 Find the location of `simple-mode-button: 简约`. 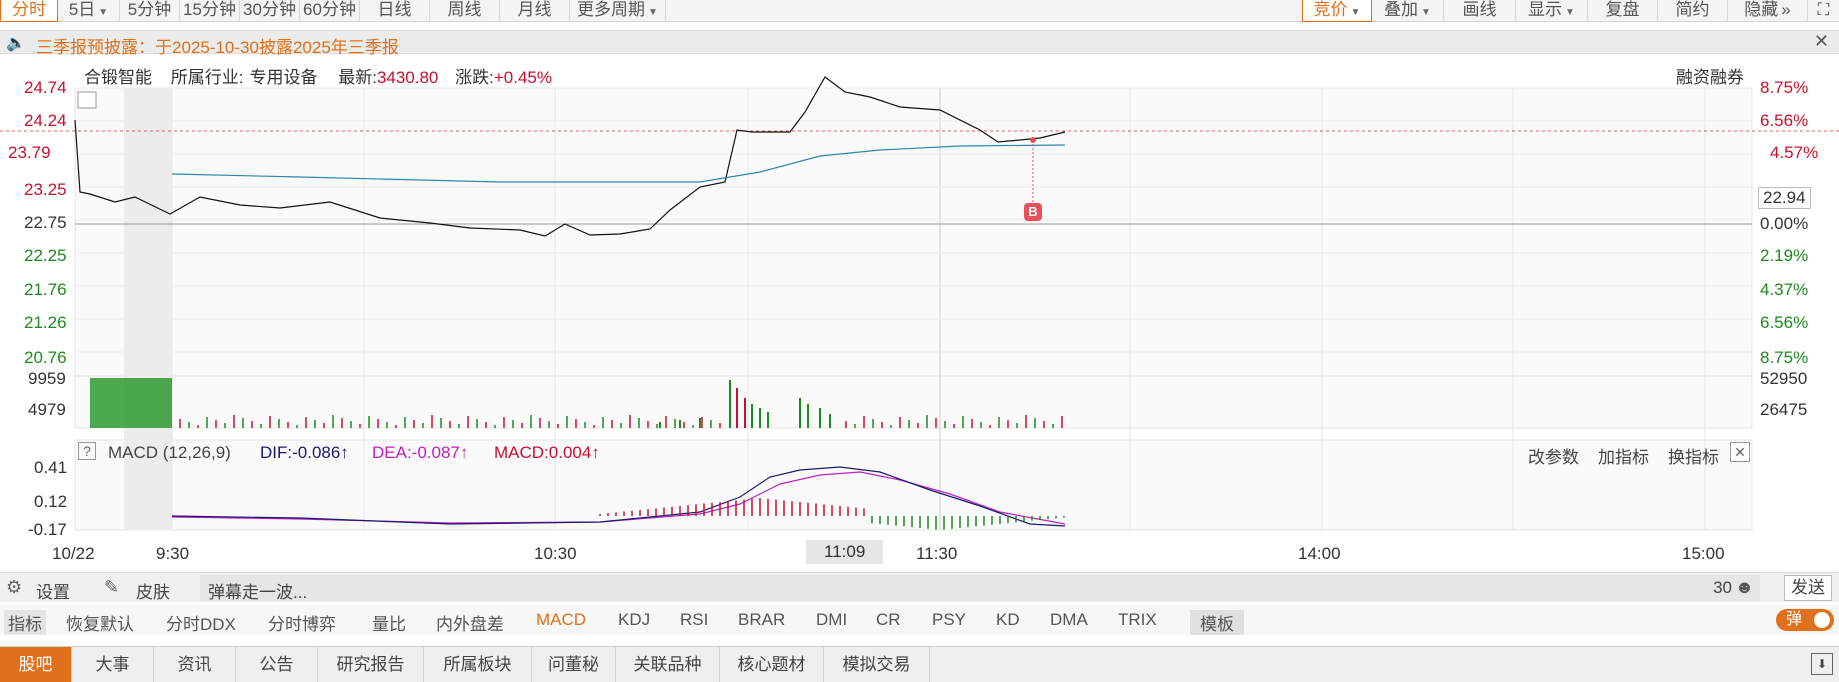

simple-mode-button: 简约 is located at coordinates (1693, 11).